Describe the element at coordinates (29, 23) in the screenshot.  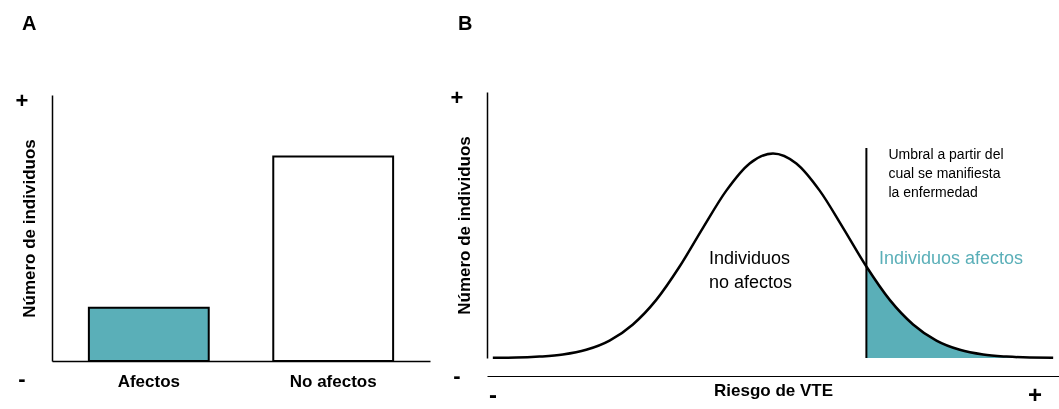
I see `chart-title: A` at that location.